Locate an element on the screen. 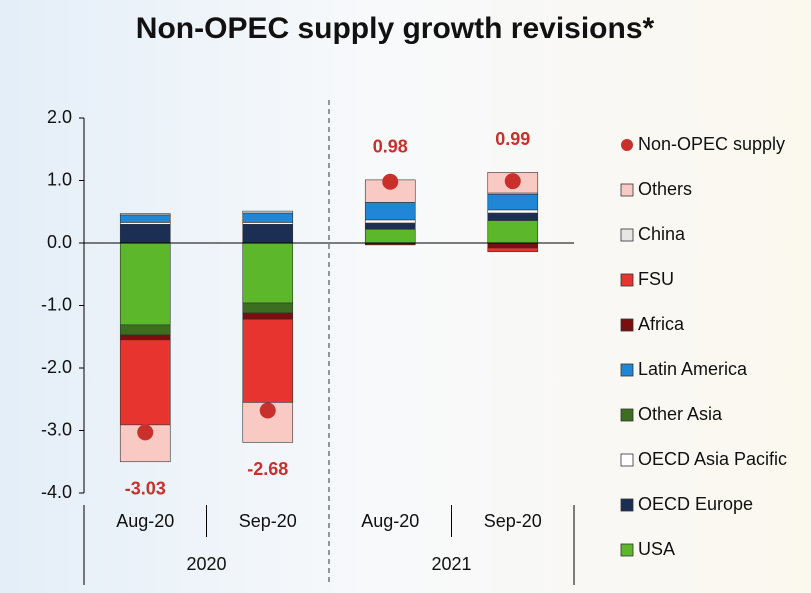 The image size is (811, 593). legend-label: OECD Europe is located at coordinates (695, 504).